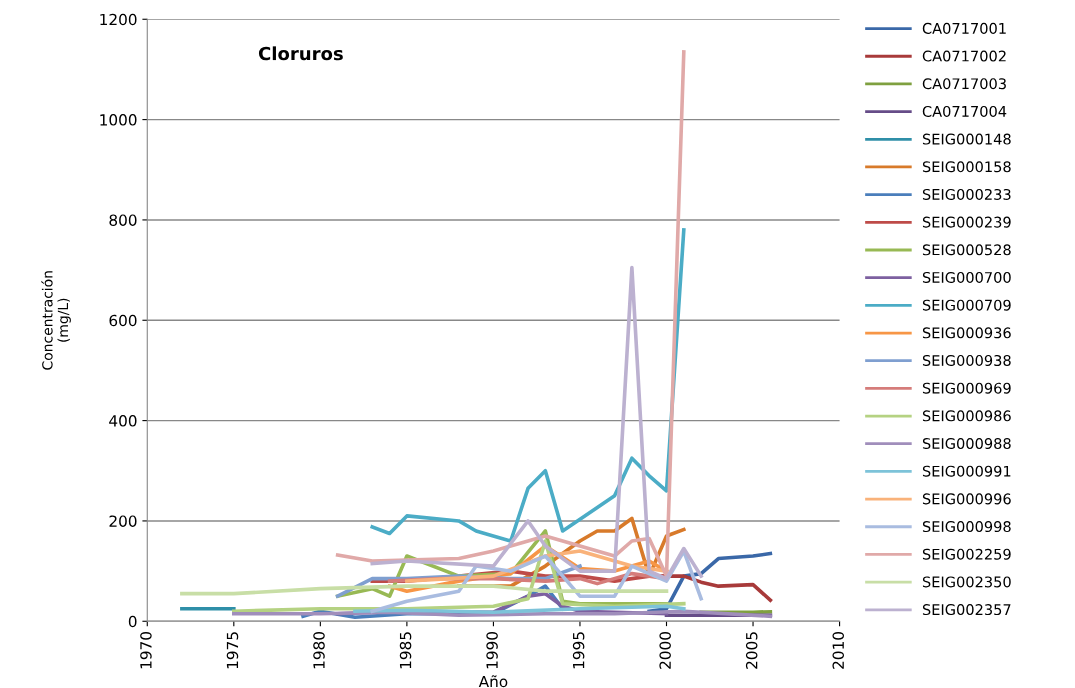 This screenshot has width=1075, height=688. What do you see at coordinates (232, 650) in the screenshot?
I see `x-tick-label: 1975` at bounding box center [232, 650].